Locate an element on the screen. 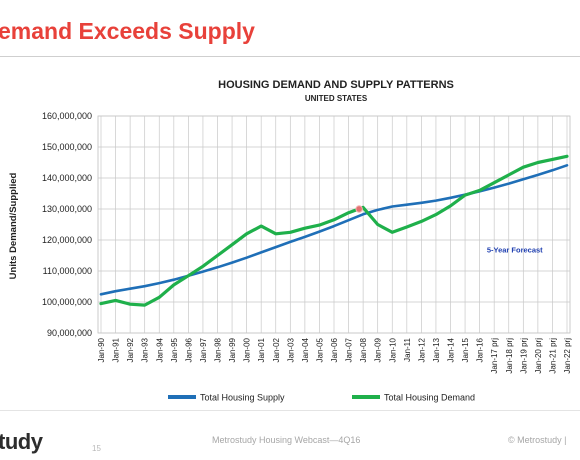 This screenshot has height=460, width=580. x-tick-label: Jan-21 prj is located at coordinates (552, 356).